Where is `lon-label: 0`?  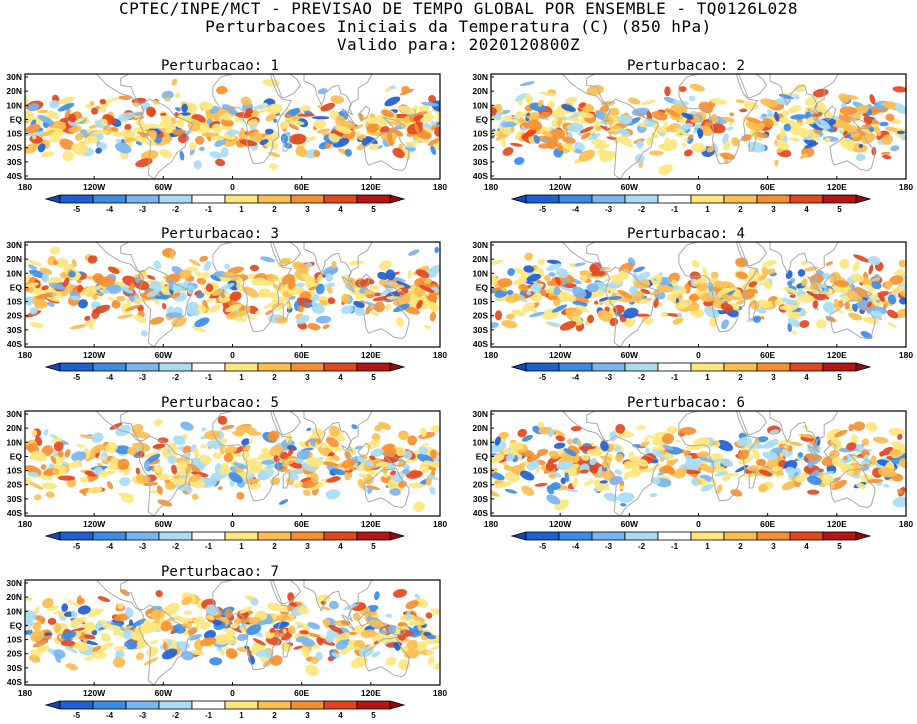
lon-label: 0 is located at coordinates (698, 187).